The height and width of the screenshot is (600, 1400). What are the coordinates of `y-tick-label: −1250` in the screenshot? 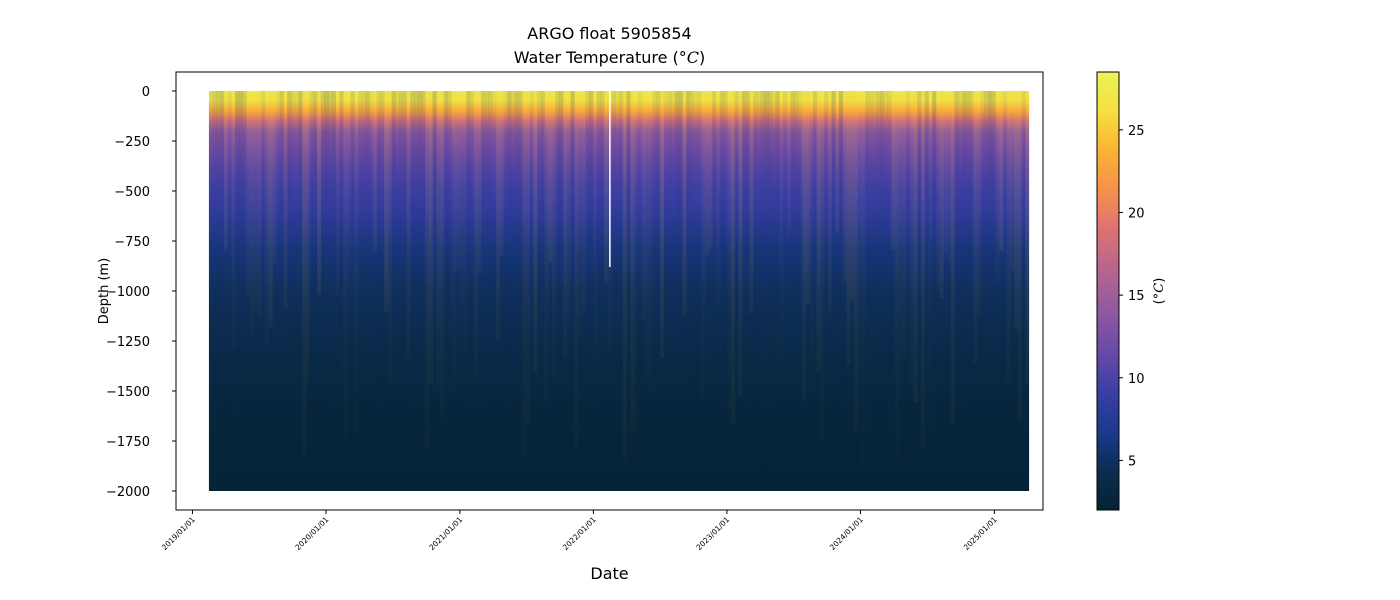 It's located at (128, 342).